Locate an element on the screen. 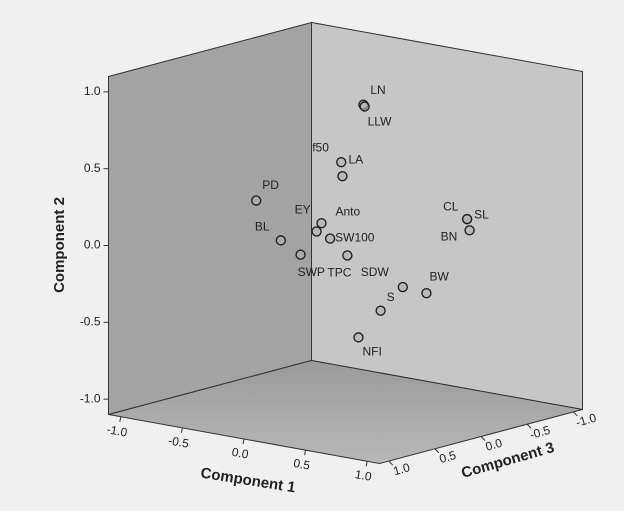 This screenshot has height=511, width=624. point-label: S is located at coordinates (391, 297).